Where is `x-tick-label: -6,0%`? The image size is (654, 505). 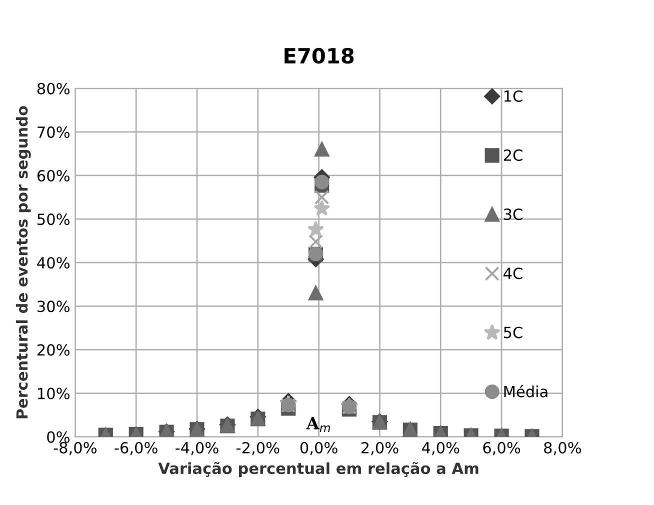
x-tick-label: -6,0% is located at coordinates (136, 449).